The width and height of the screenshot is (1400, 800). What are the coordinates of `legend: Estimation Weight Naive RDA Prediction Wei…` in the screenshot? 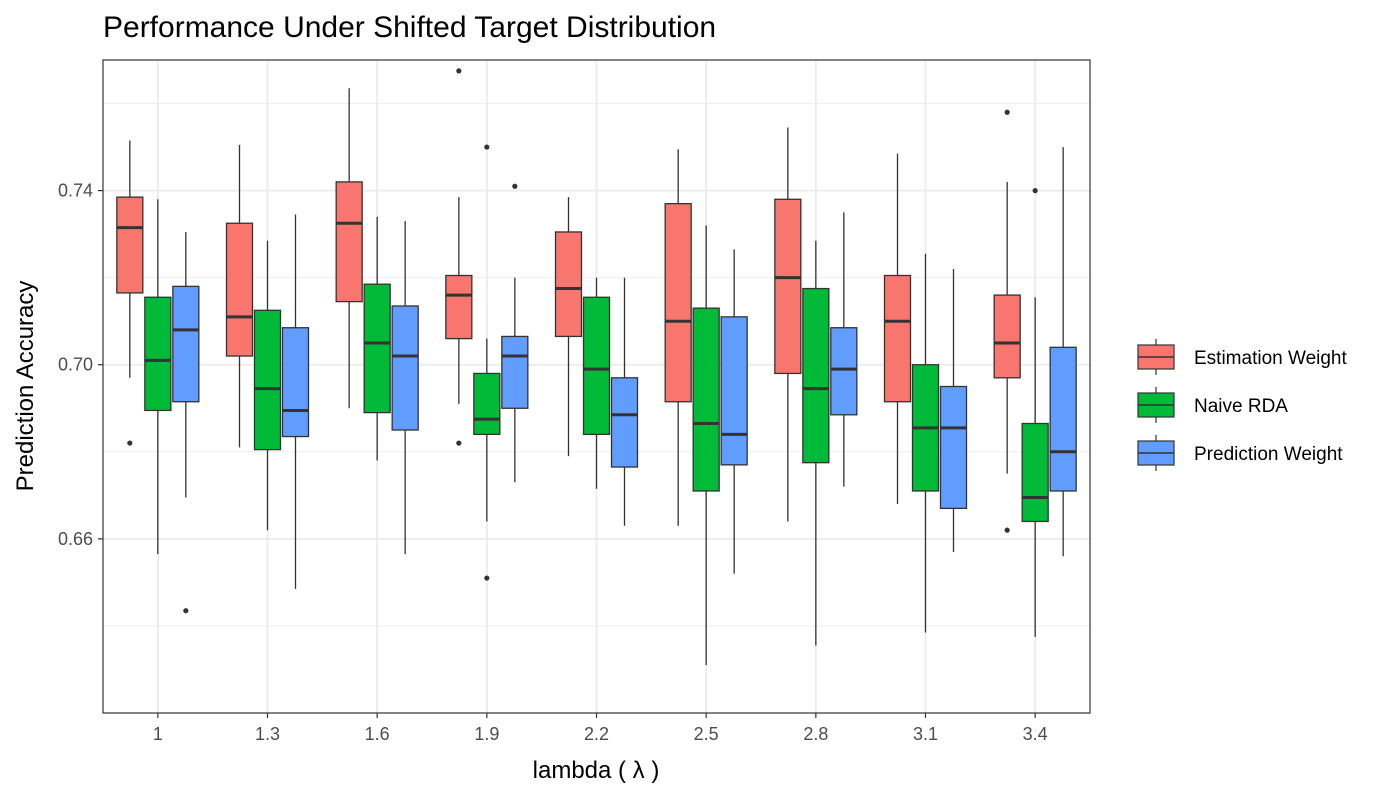 It's located at (1242, 405).